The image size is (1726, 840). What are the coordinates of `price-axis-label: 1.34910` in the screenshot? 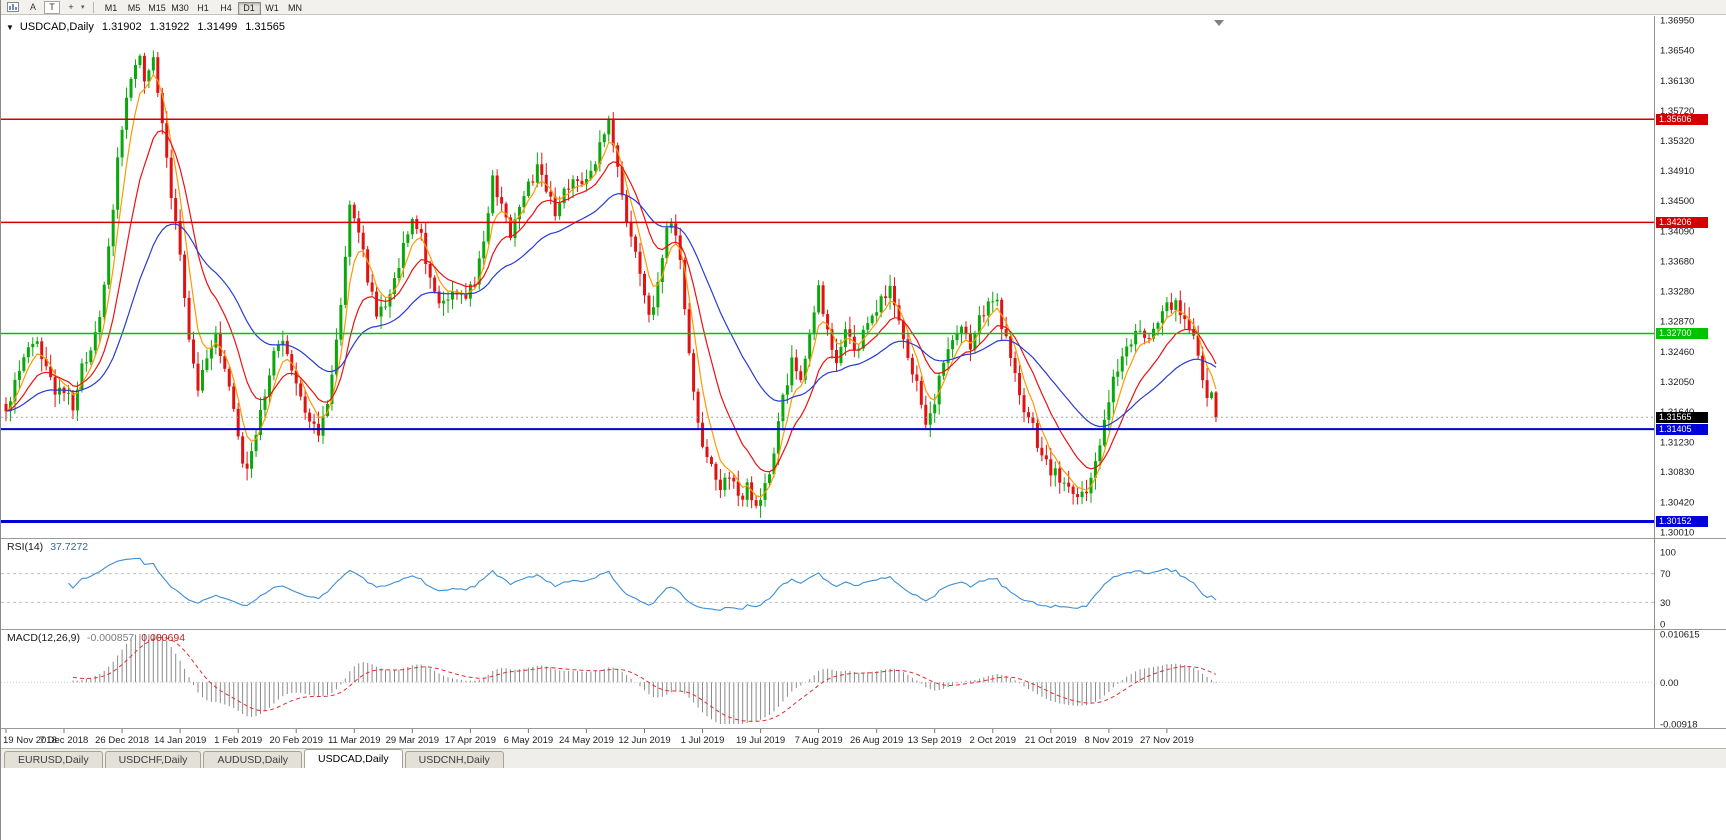 It's located at (1677, 171).